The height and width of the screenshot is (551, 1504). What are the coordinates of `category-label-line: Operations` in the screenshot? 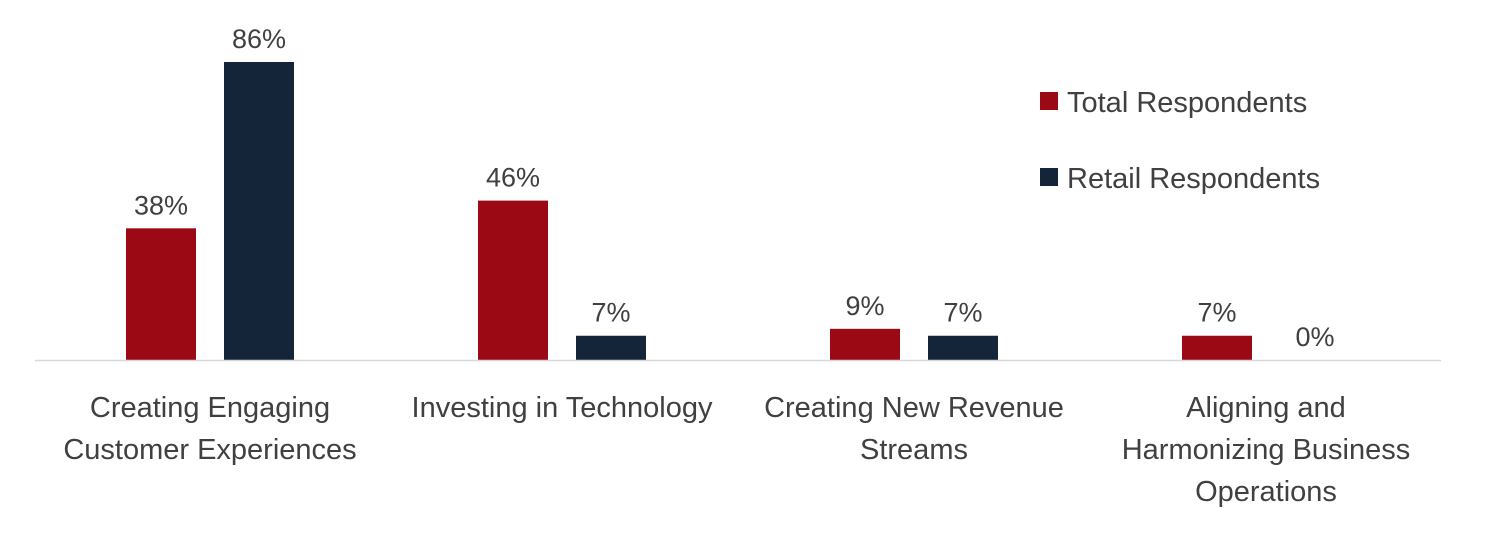 It's located at (1266, 492).